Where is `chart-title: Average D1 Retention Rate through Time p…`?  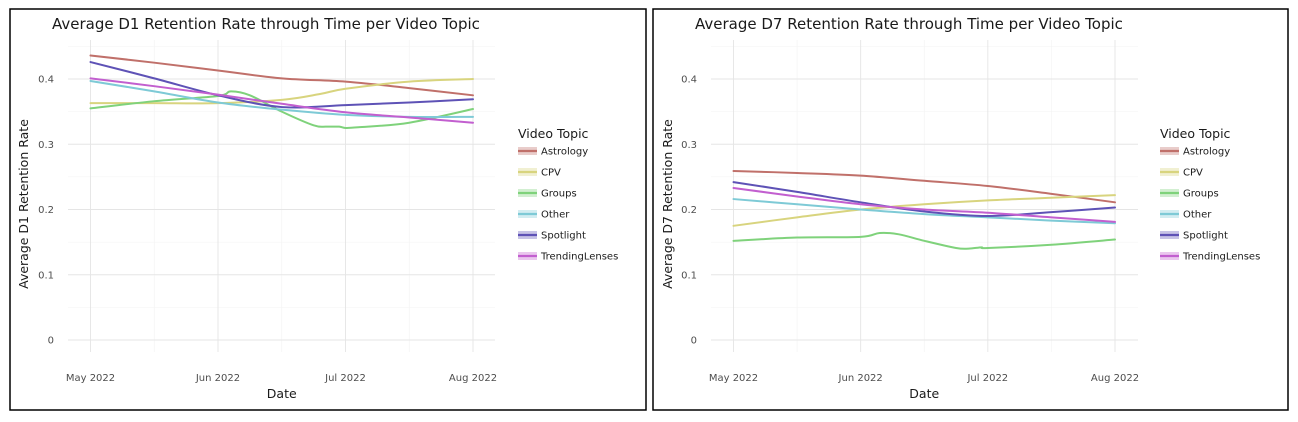 chart-title: Average D1 Retention Rate through Time p… is located at coordinates (266, 24).